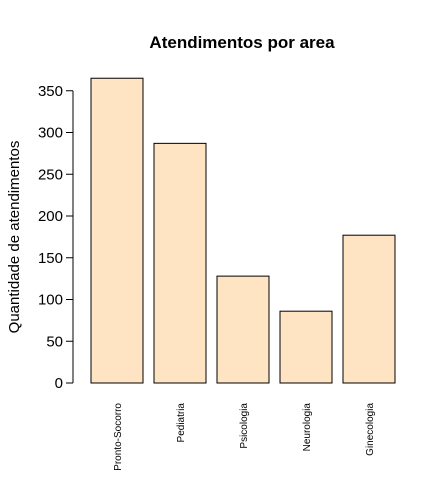  What do you see at coordinates (50, 300) in the screenshot?
I see `y-tick-label: 100` at bounding box center [50, 300].